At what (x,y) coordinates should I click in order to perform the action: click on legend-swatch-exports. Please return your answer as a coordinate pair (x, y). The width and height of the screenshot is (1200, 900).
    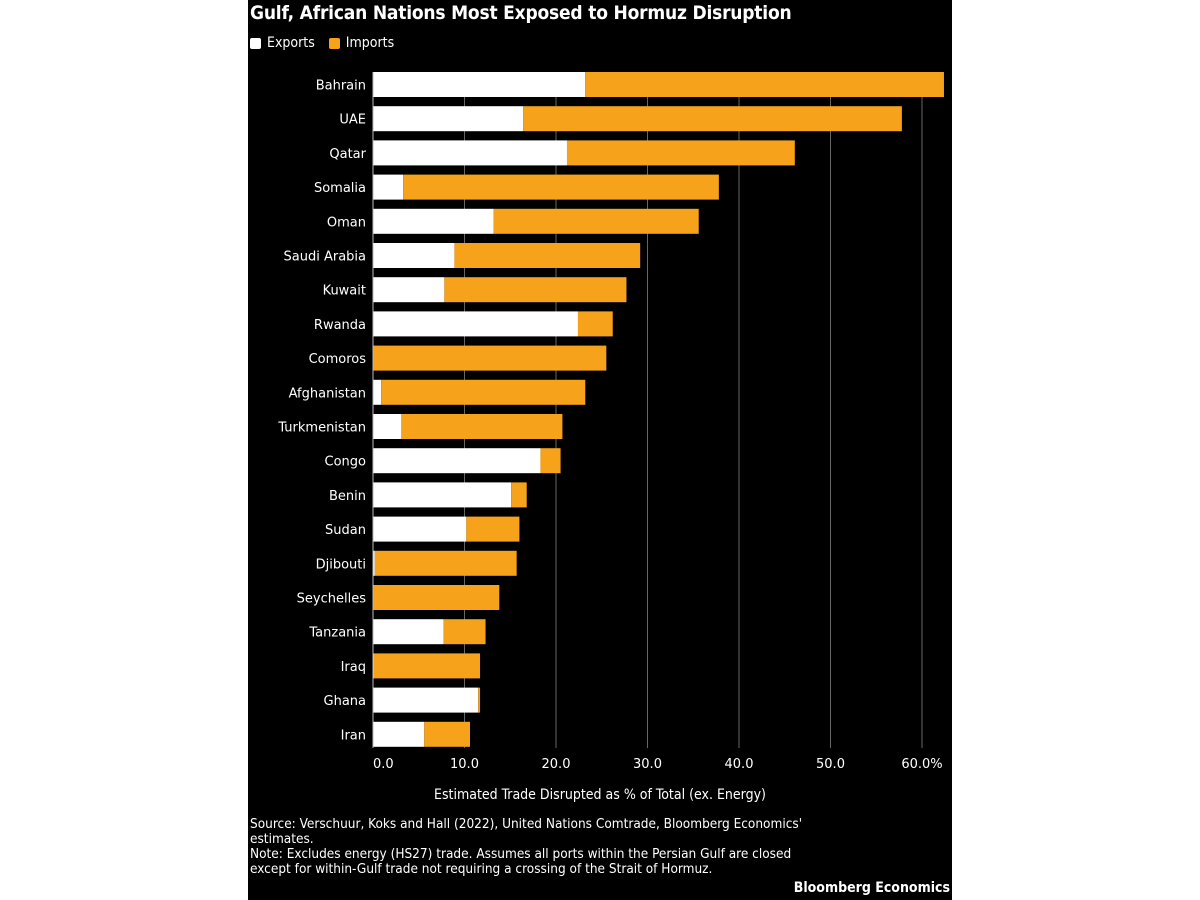
    Looking at the image, I should click on (255, 43).